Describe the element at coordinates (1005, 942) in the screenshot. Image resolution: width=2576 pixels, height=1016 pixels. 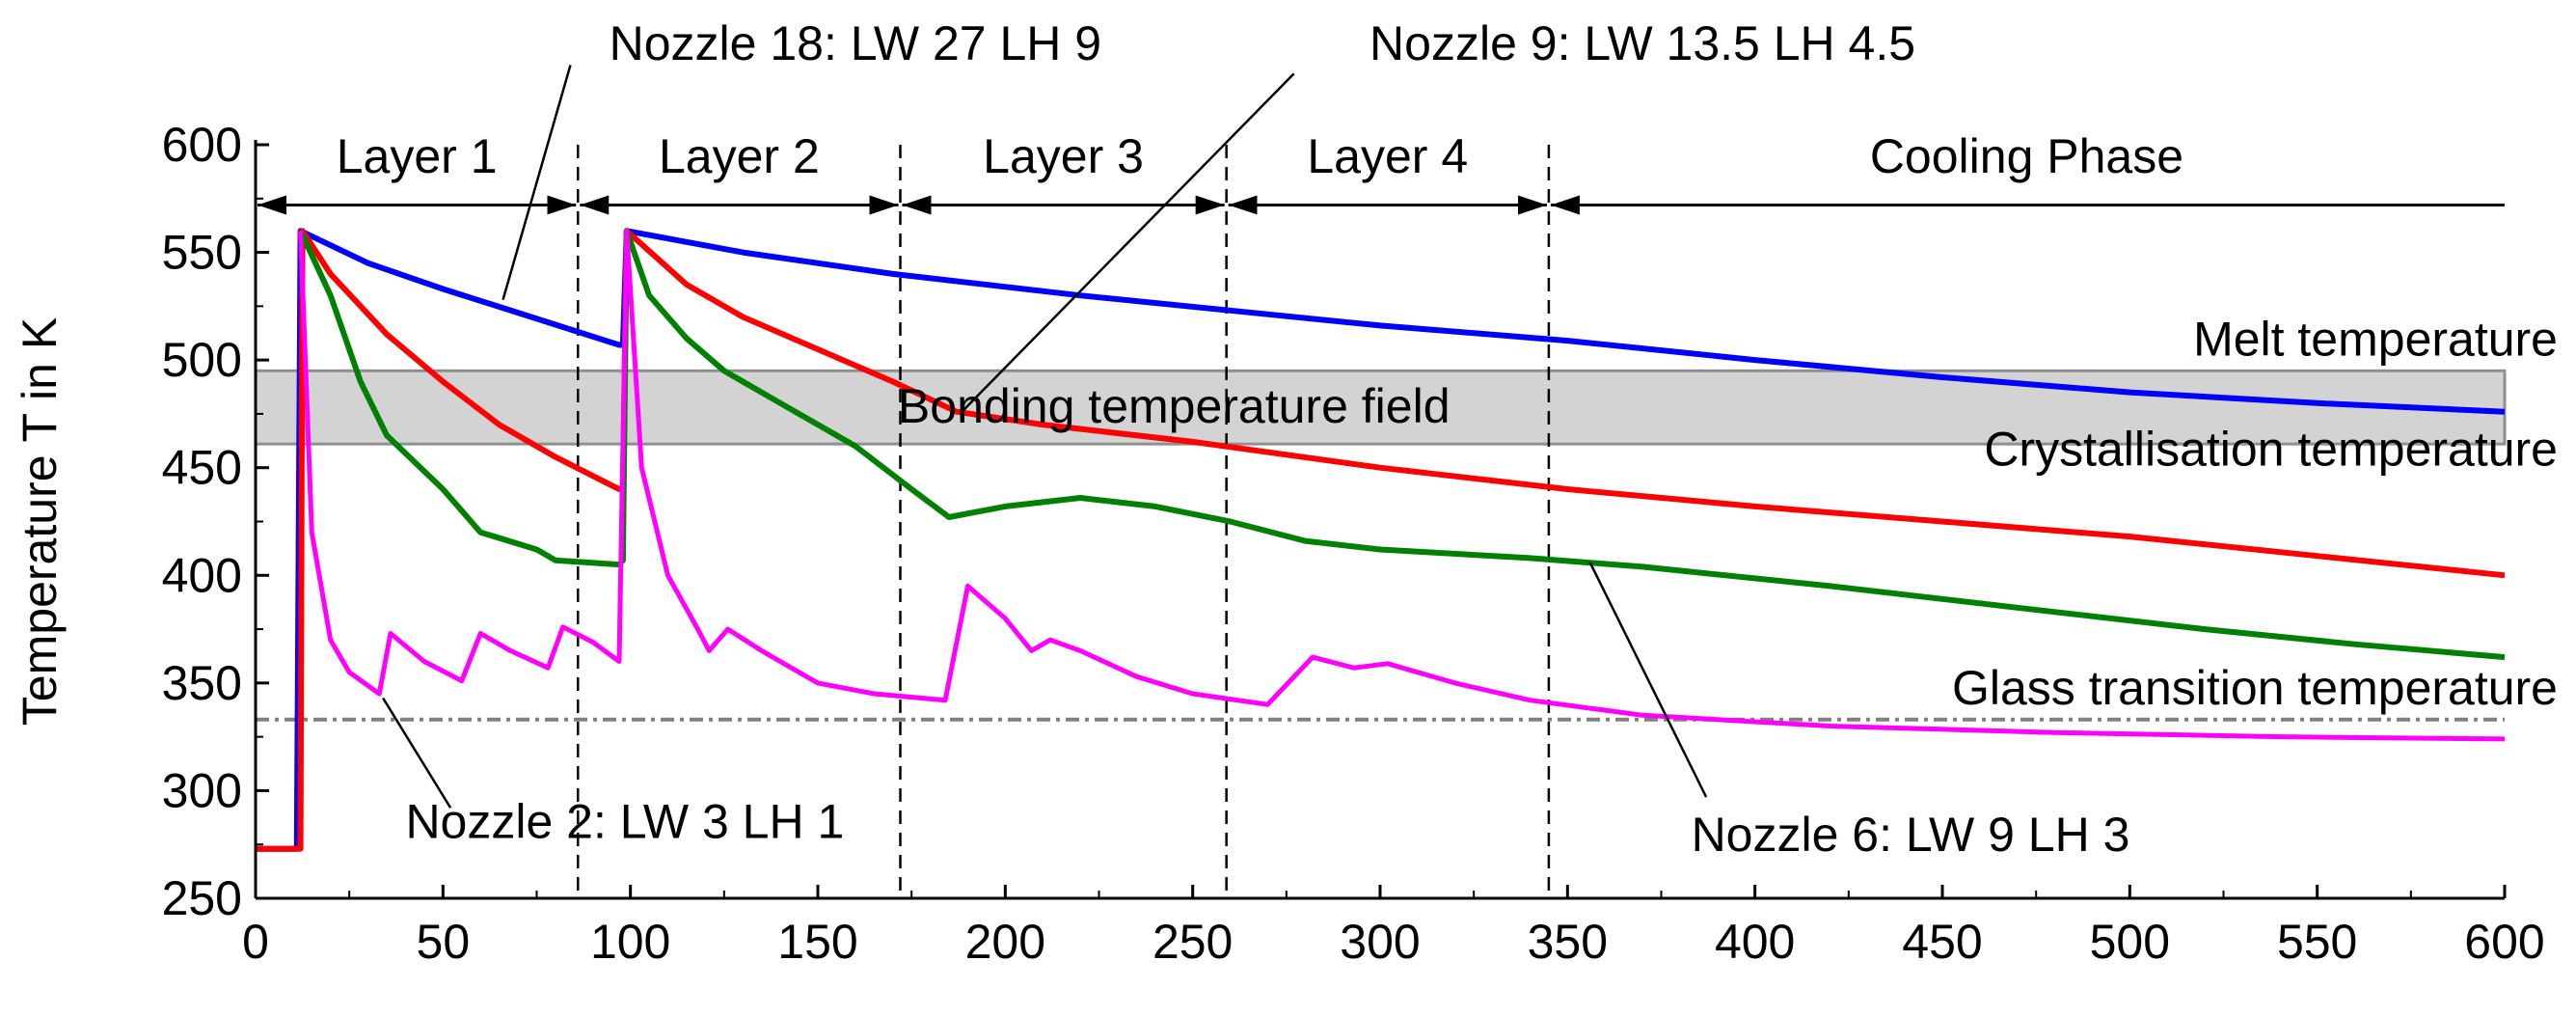
I see `x-tick-label: 200` at that location.